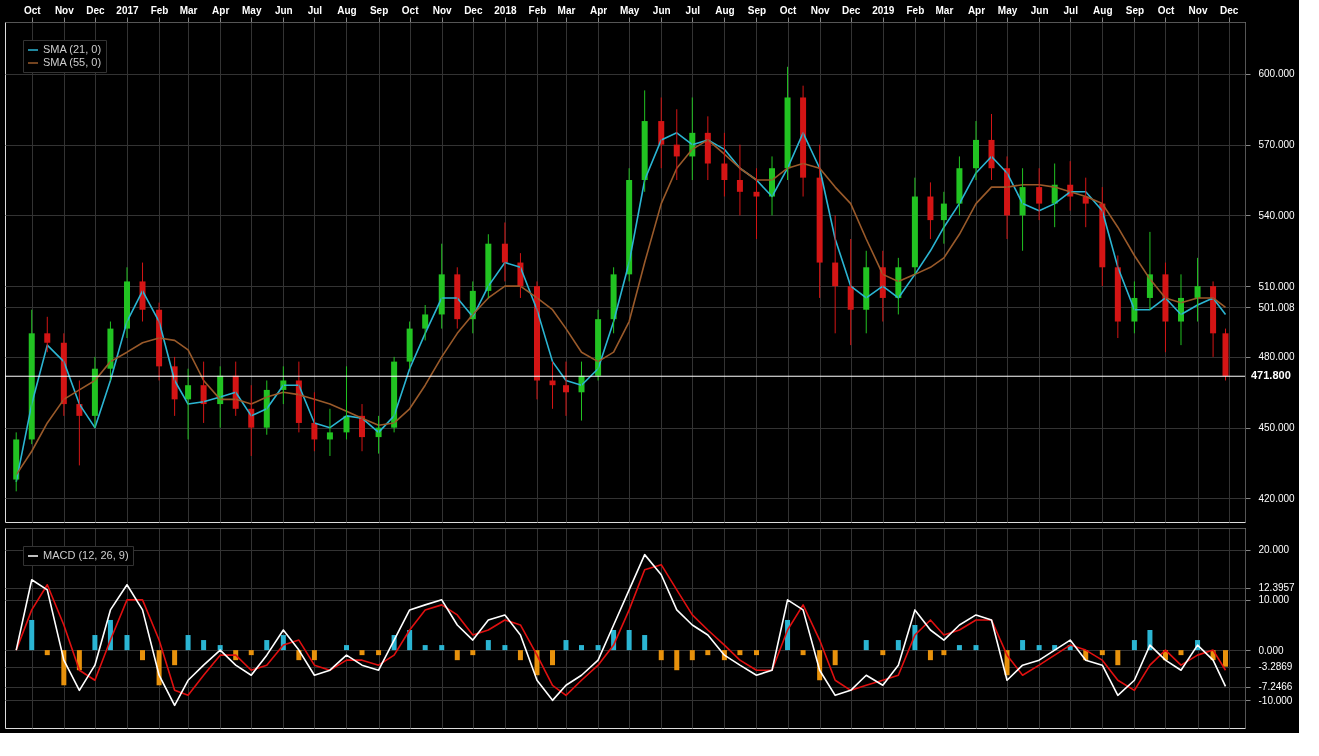 The height and width of the screenshot is (756, 1319). I want to click on y-tick-label: 20.000, so click(1274, 550).